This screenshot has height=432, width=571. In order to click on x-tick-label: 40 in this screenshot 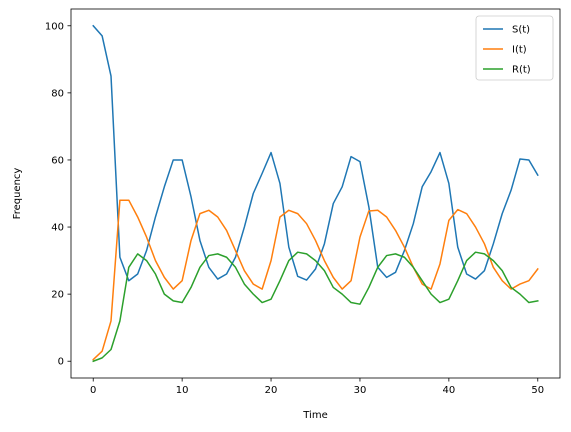, I will do `click(448, 390)`.